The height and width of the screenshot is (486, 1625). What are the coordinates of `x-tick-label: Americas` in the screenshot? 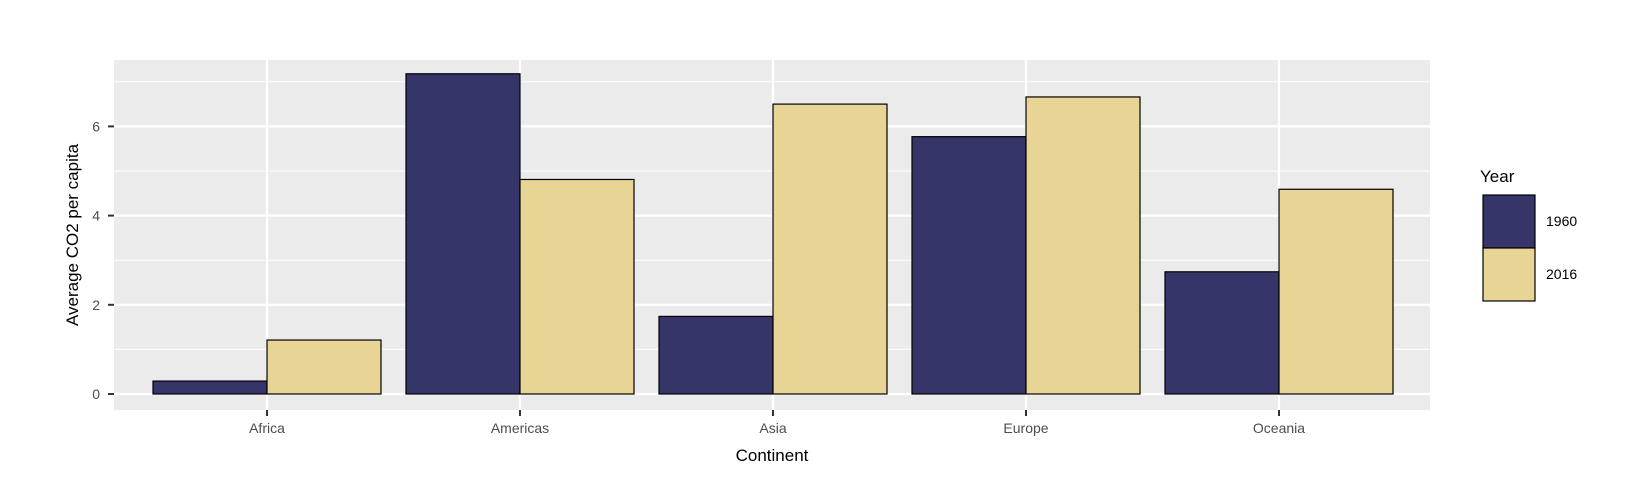 It's located at (520, 428).